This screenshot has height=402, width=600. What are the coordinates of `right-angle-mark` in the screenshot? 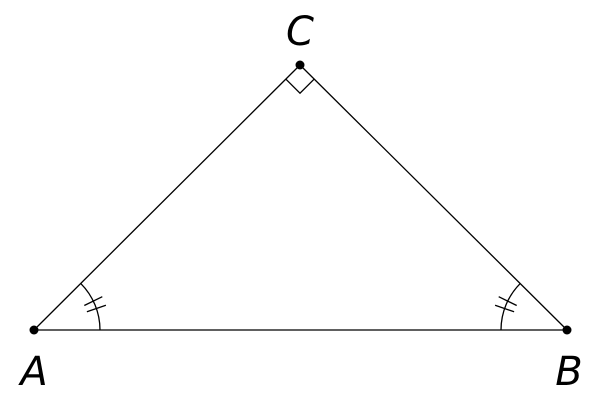 It's located at (300, 86).